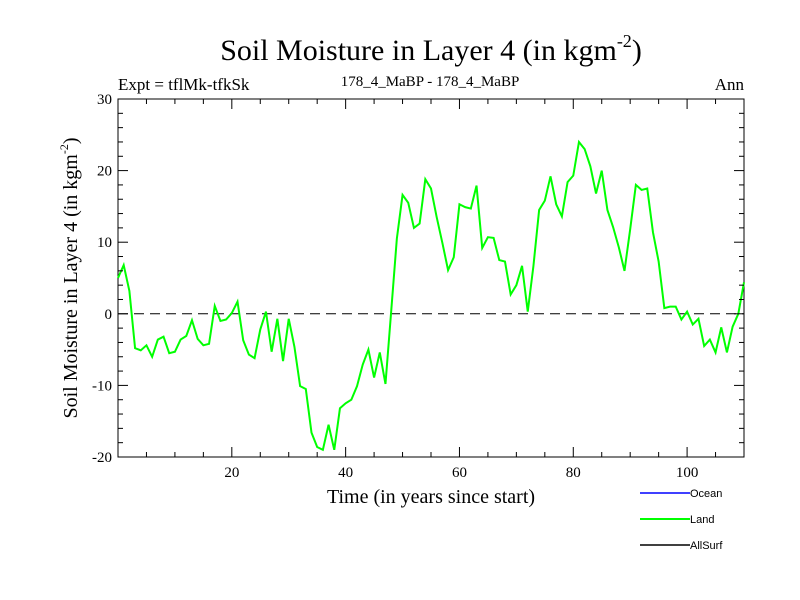 This screenshot has height=600, width=800. What do you see at coordinates (71, 140) in the screenshot?
I see `y-axis-label-close: )` at bounding box center [71, 140].